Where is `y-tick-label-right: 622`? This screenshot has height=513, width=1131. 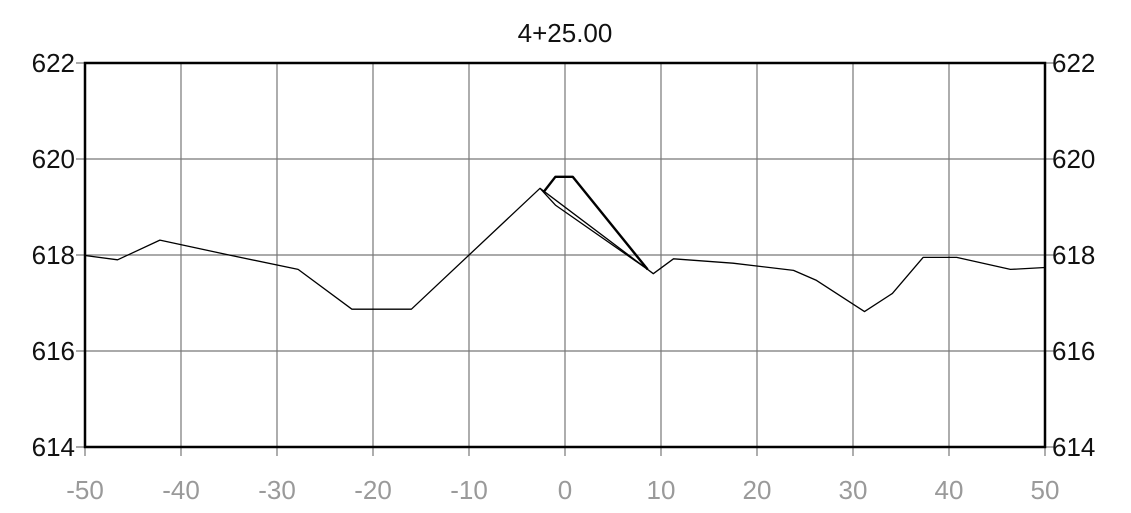
y-tick-label-right: 622 is located at coordinates (1073, 63).